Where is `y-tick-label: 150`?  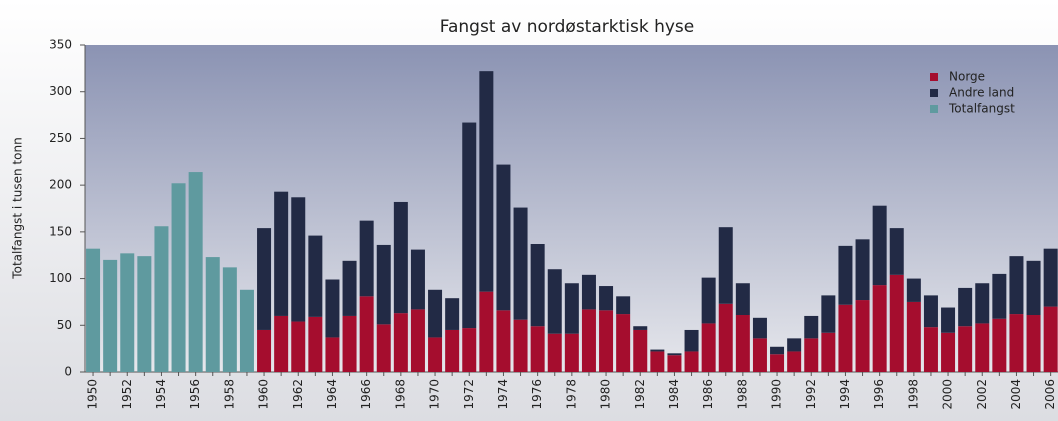 y-tick-label: 150 is located at coordinates (60, 231).